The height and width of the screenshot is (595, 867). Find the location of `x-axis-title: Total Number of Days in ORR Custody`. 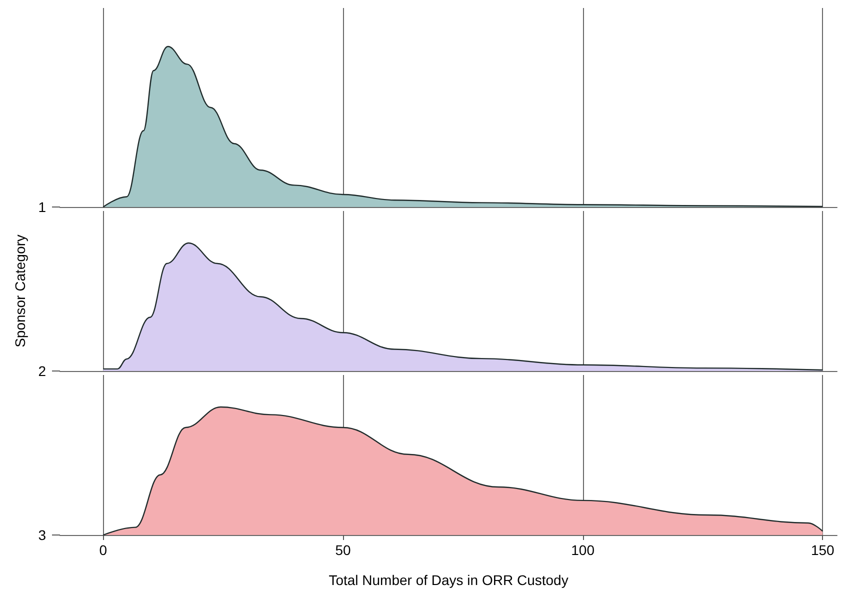

x-axis-title: Total Number of Days in ORR Custody is located at coordinates (448, 580).